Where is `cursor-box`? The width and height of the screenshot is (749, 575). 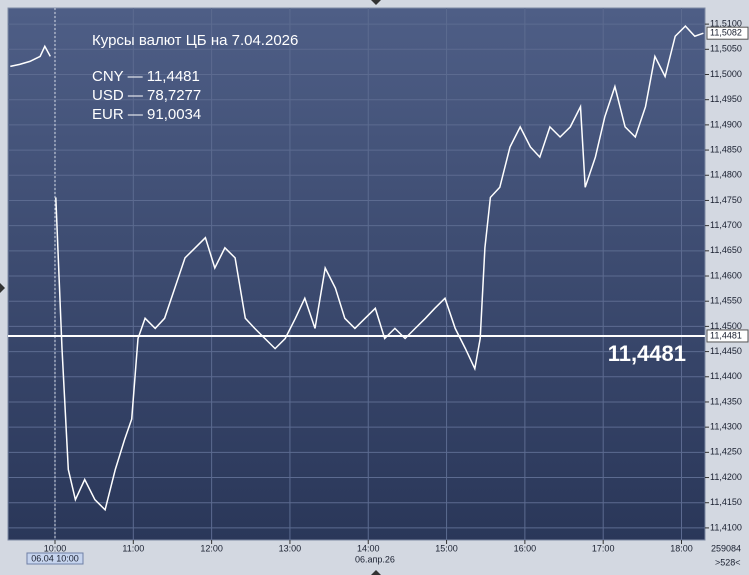
cursor-box is located at coordinates (55, 558).